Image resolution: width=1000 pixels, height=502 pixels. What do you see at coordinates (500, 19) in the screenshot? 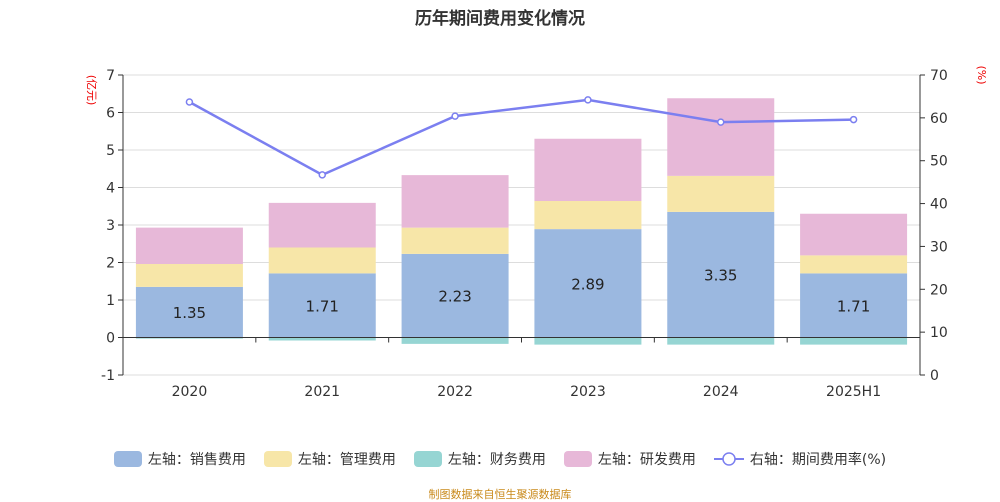
I see `chart-title: 历年期间费用变化情况` at bounding box center [500, 19].